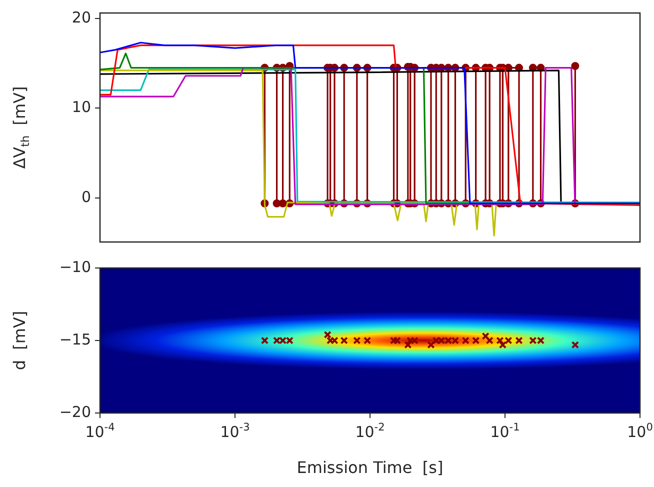 This screenshot has height=487, width=654. Describe the element at coordinates (19, 340) in the screenshot. I see `y-axis-title: d [mV]` at that location.